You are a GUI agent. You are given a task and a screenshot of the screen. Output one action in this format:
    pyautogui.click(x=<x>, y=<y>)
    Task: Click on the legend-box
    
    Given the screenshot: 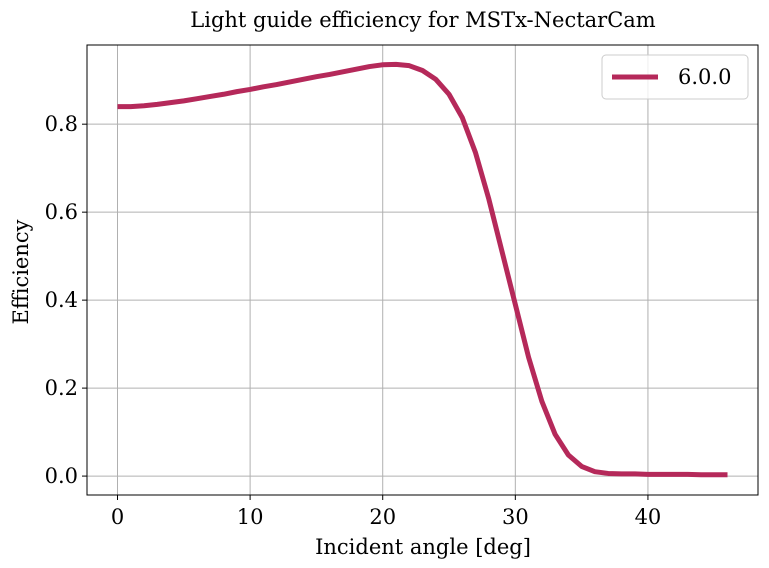 What is the action you would take?
    pyautogui.click(x=675, y=77)
    